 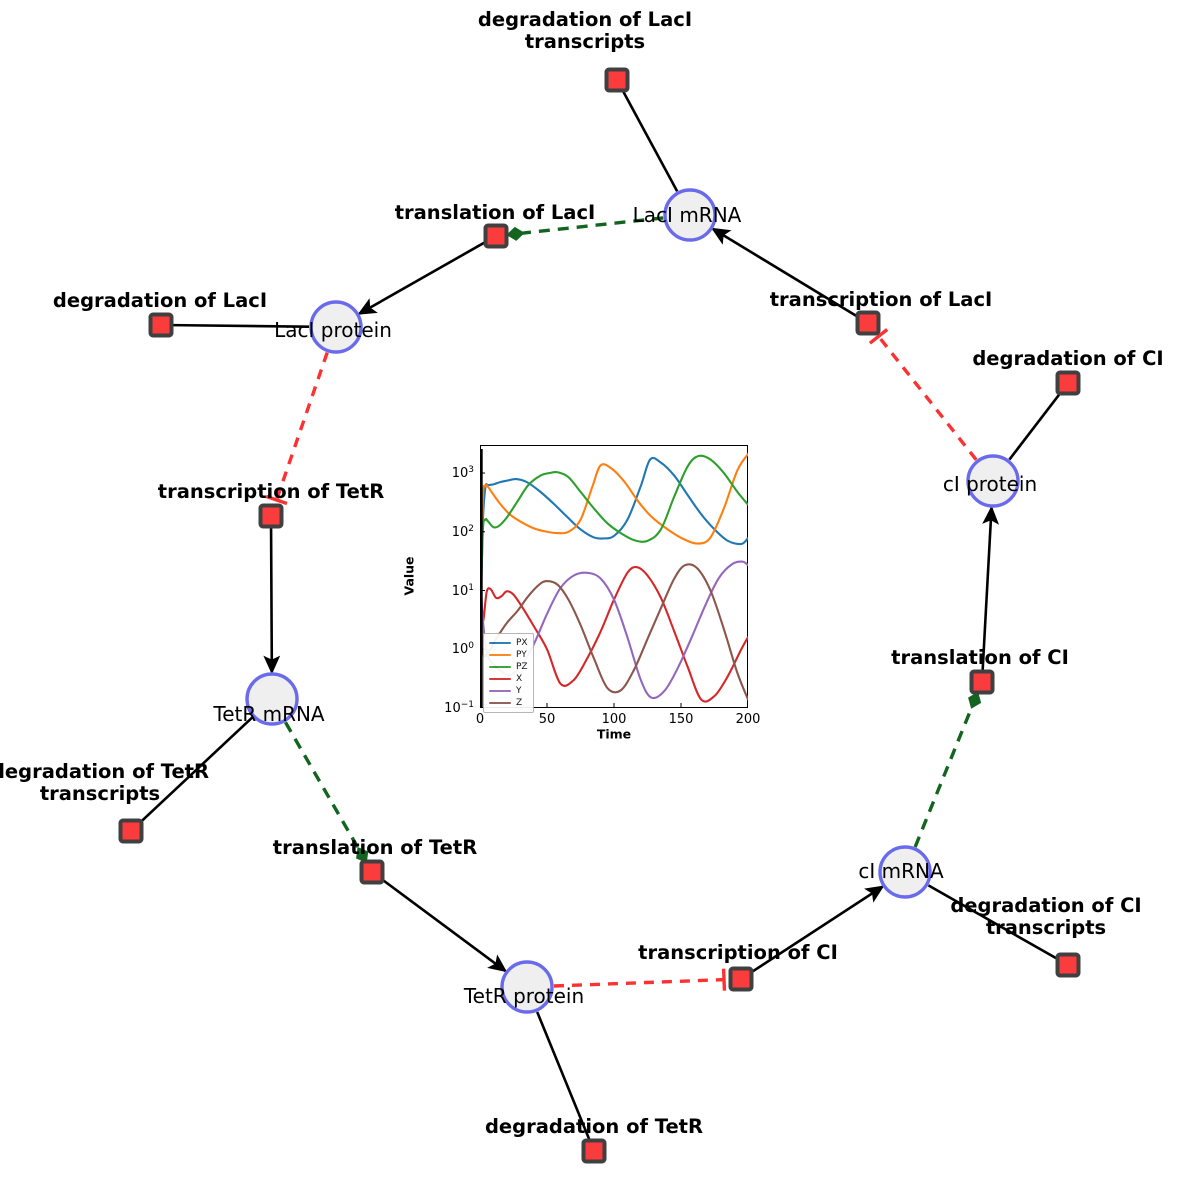 I want to click on chart-x-axis-label: Time, so click(x=614, y=734).